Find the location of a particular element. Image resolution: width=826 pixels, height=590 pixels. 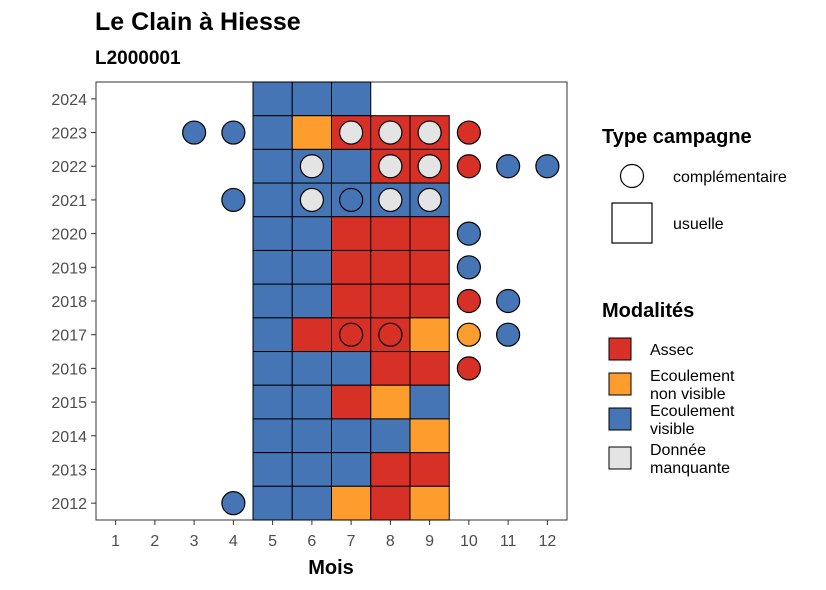

y-tick-label: 2023 is located at coordinates (69, 134).